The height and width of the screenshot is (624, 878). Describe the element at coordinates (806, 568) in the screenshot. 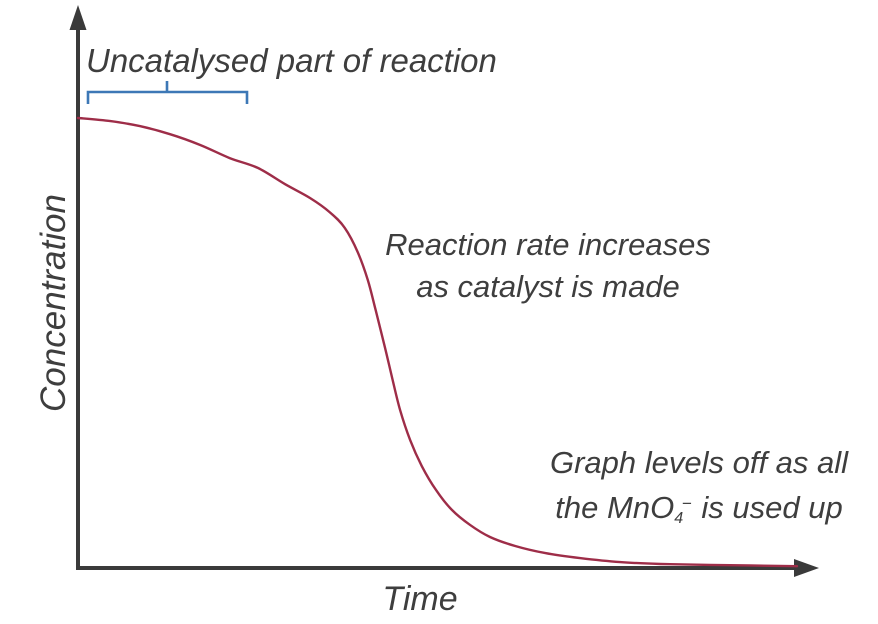

I see `x-axis-arrowhead` at that location.